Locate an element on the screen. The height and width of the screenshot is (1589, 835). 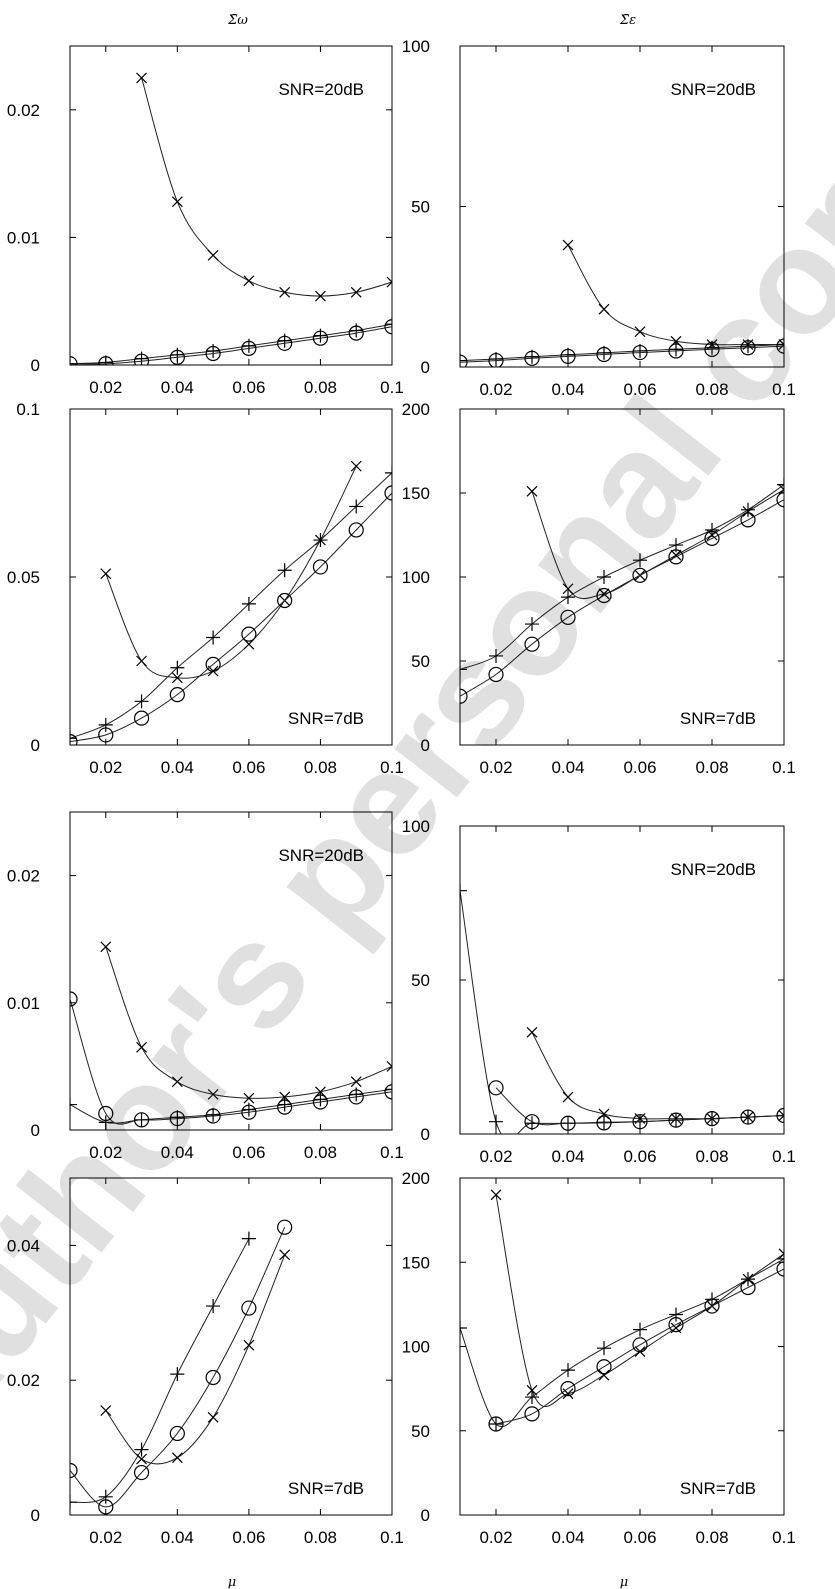
chart-panel-2: 0.02 0.04 0.06 0.08 0.1 0 50 100 SNR=20dB is located at coordinates (599, 218).